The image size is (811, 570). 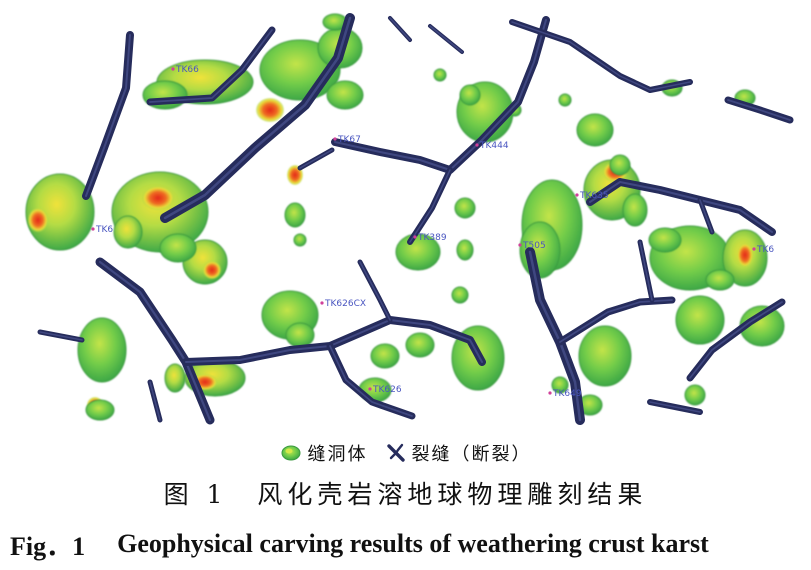 I want to click on well-label: TK444, so click(x=494, y=146).